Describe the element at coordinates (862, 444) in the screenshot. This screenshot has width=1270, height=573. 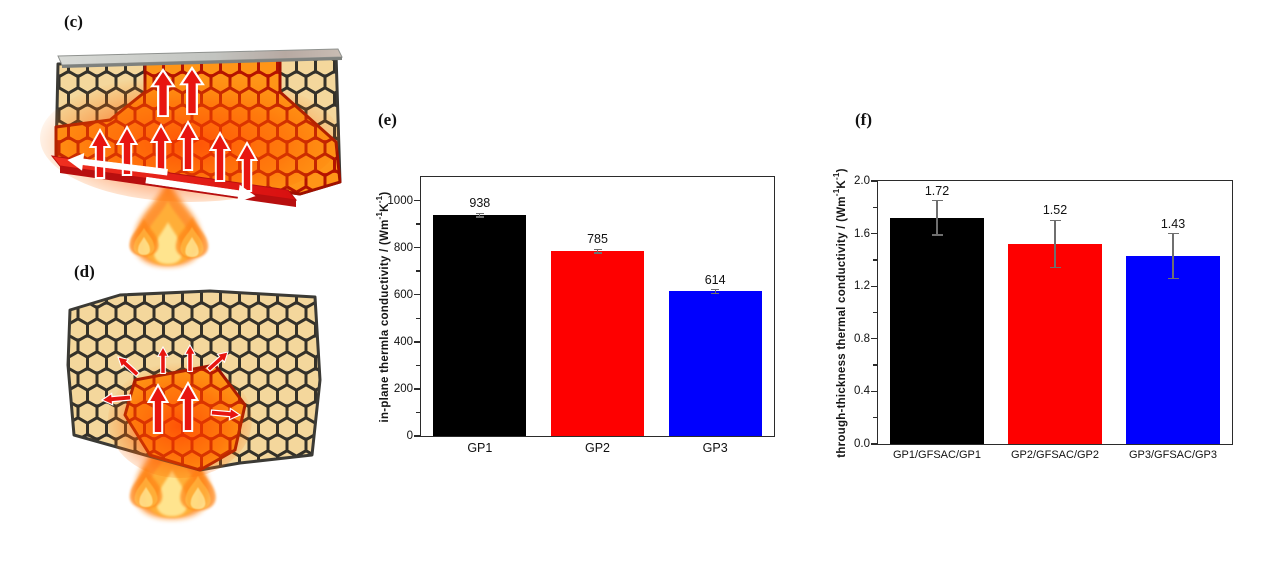
I see `y-axis-tick-label: 0.0` at that location.